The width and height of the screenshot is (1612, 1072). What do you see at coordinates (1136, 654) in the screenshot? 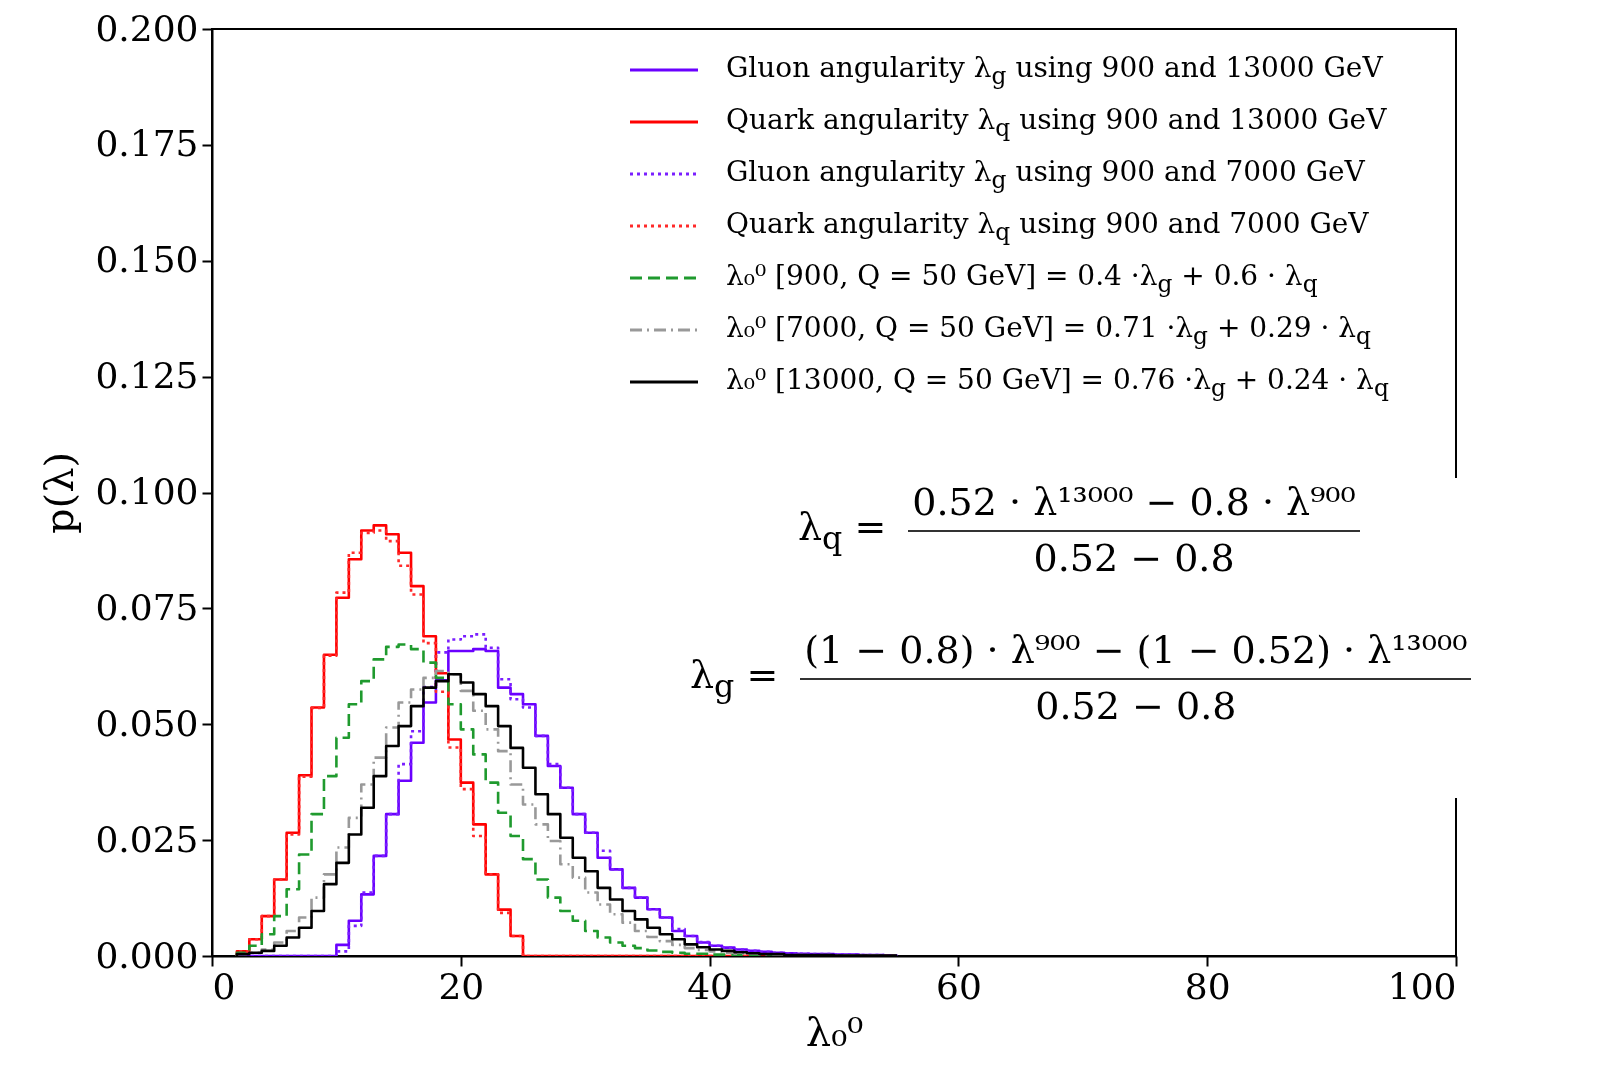
I see `annotation: (1 − 0.8) · λ⁹⁰⁰ − (1 − 0.52) · λ¹³⁰⁰⁰` at bounding box center [1136, 654].